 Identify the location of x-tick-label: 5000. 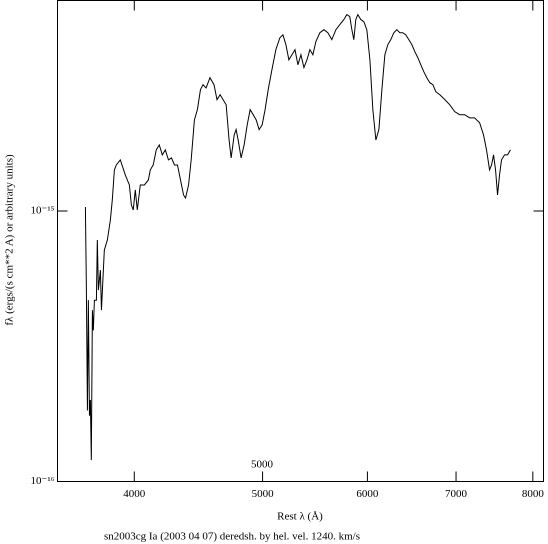
(263, 494).